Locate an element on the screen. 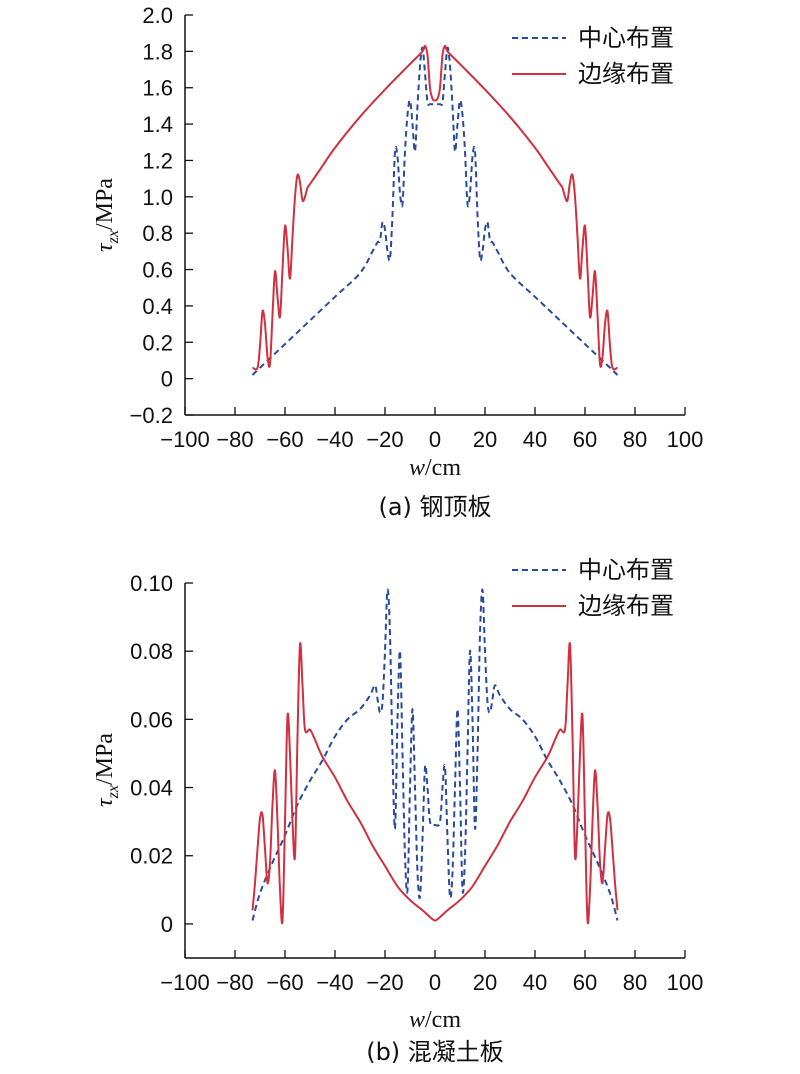  y-tick-label: 1.6 is located at coordinates (157, 88).